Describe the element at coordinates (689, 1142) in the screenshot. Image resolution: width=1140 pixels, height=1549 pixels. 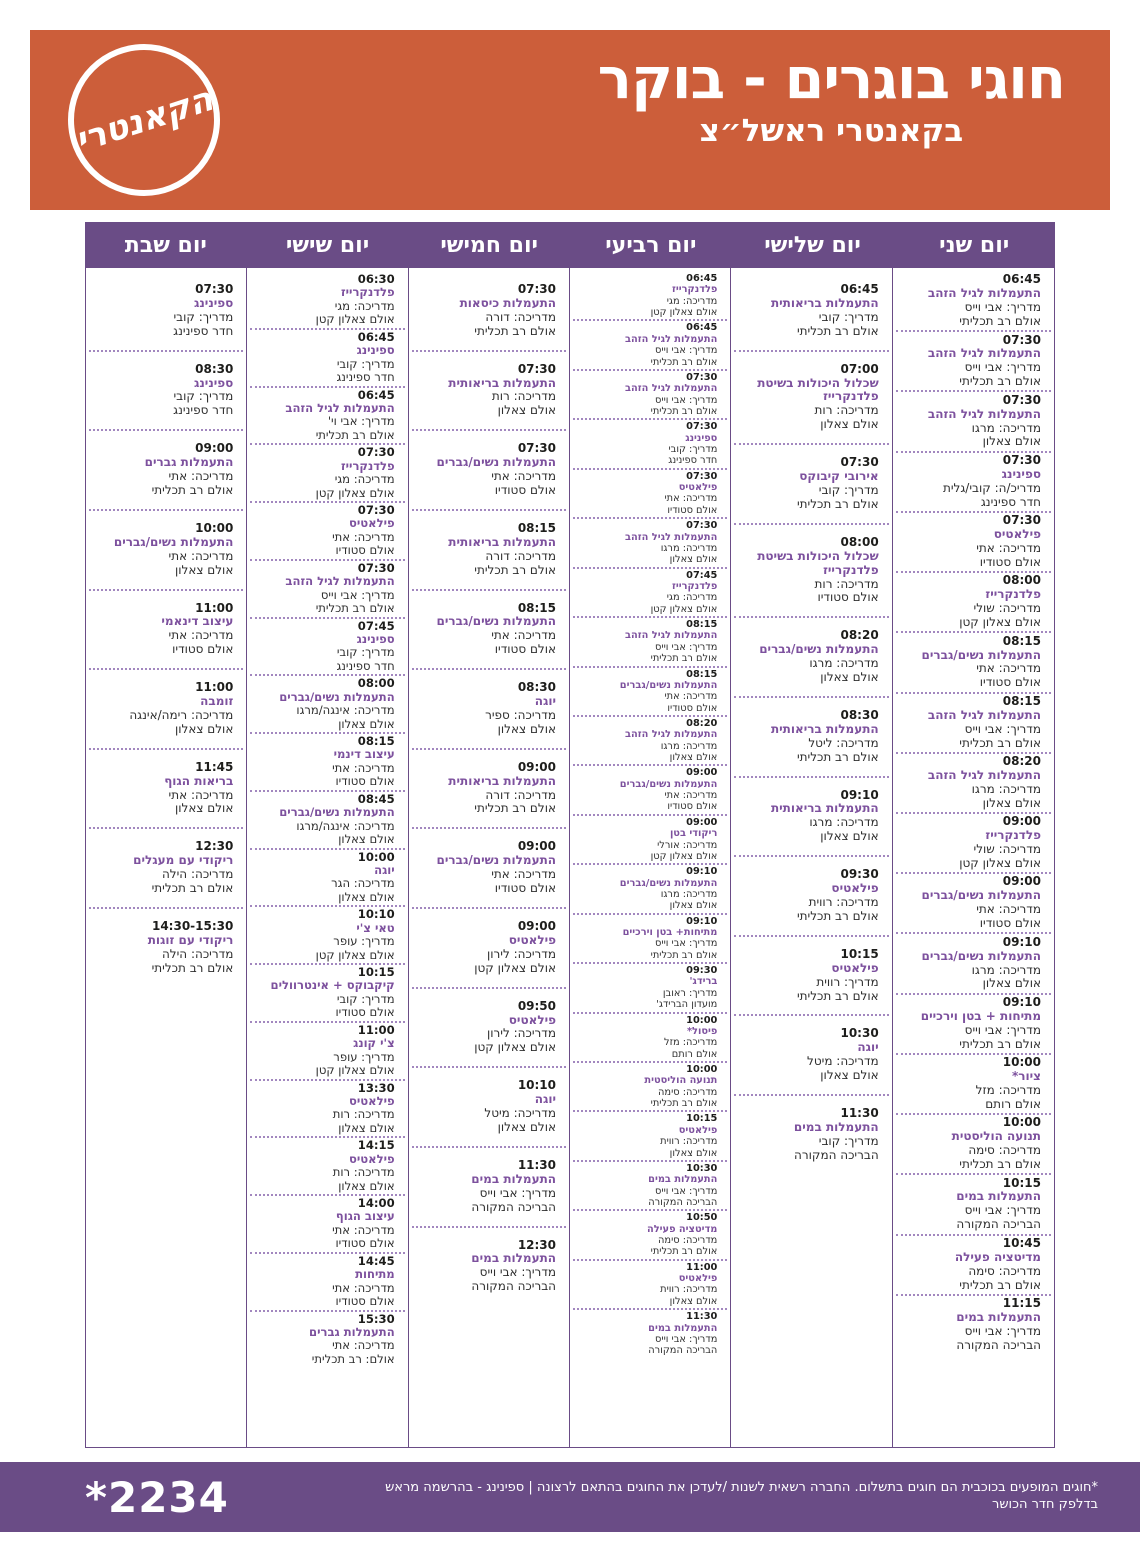
I see `class-instructor: מדריכה: רווית` at that location.